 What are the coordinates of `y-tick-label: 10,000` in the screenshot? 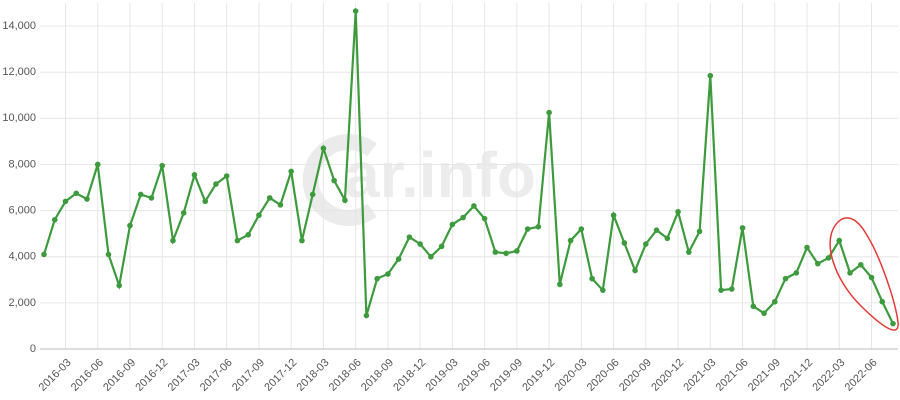 It's located at (19, 118).